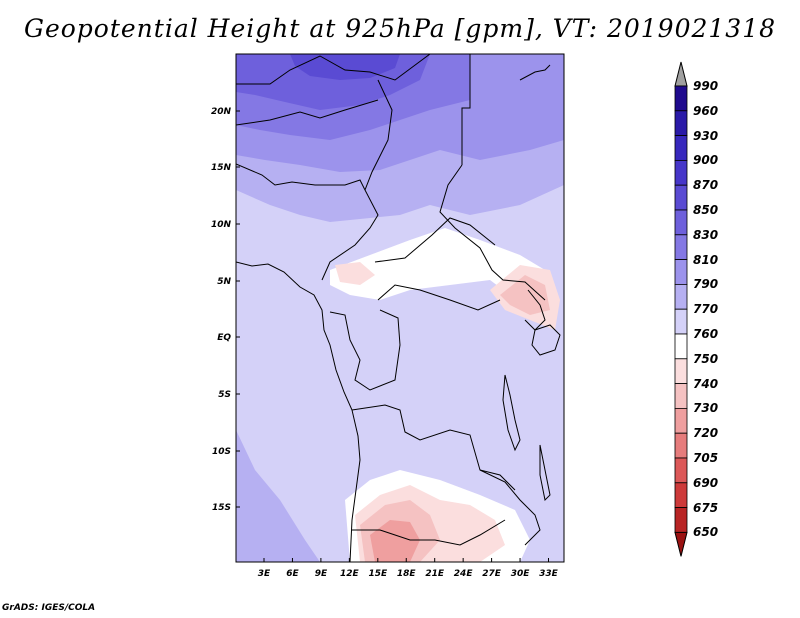  What do you see at coordinates (681, 544) in the screenshot?
I see `colorbar-bottom-arrow` at bounding box center [681, 544].